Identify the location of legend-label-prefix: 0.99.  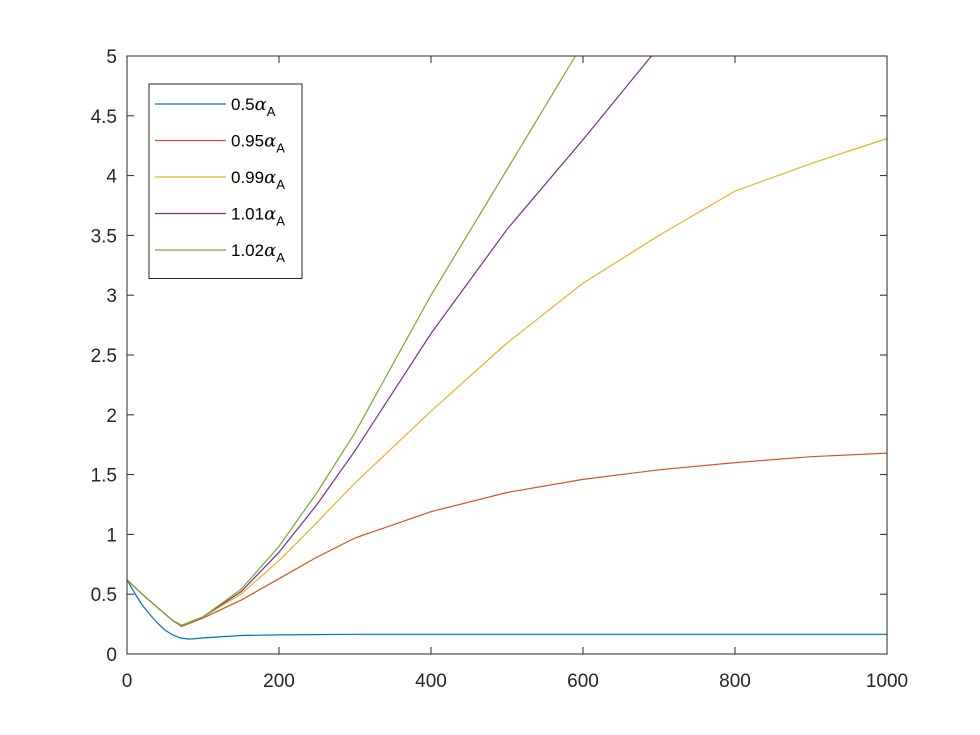
(247, 177).